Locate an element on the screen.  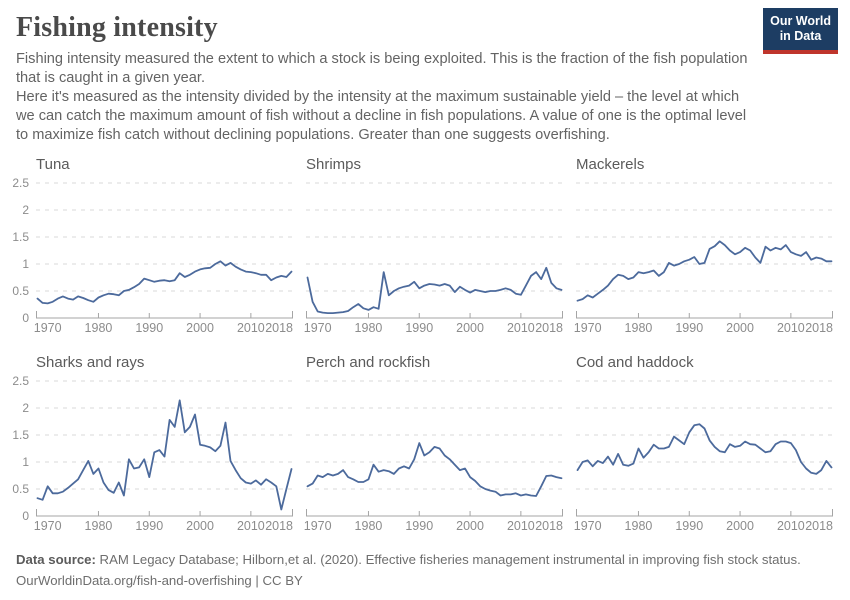
facet-title-sharks-and-rays: Sharks and rays is located at coordinates (90, 362).